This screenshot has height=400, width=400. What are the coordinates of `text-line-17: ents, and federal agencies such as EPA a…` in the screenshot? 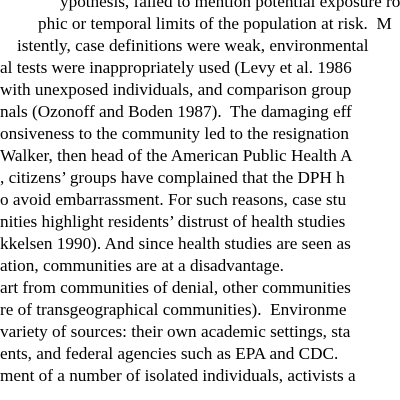 It's located at (169, 353).